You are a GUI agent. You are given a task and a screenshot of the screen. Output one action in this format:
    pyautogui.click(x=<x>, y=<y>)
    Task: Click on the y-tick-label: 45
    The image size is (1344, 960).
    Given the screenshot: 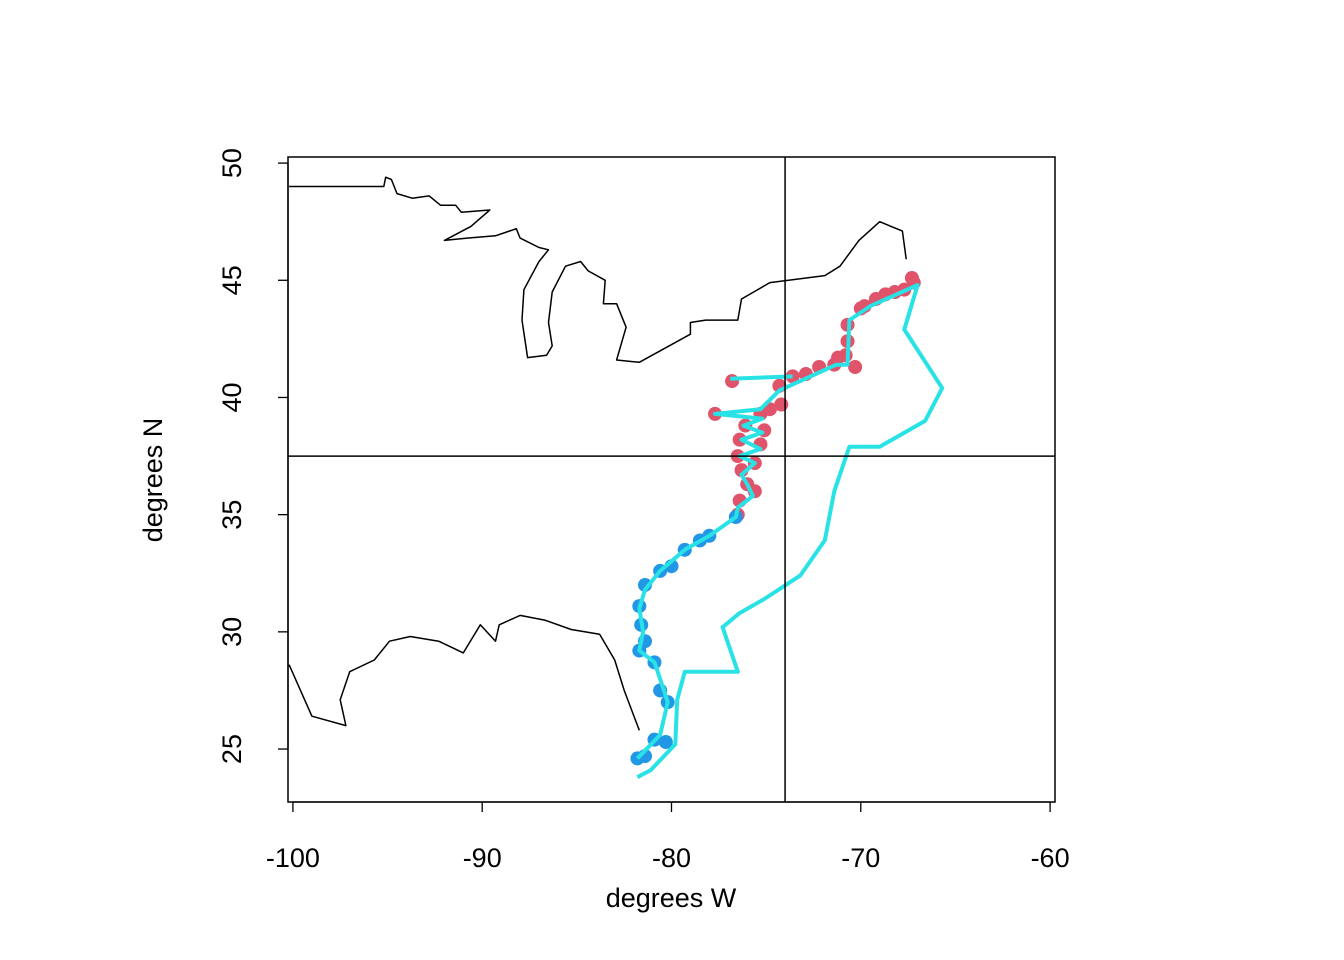 What is the action you would take?
    pyautogui.click(x=232, y=280)
    